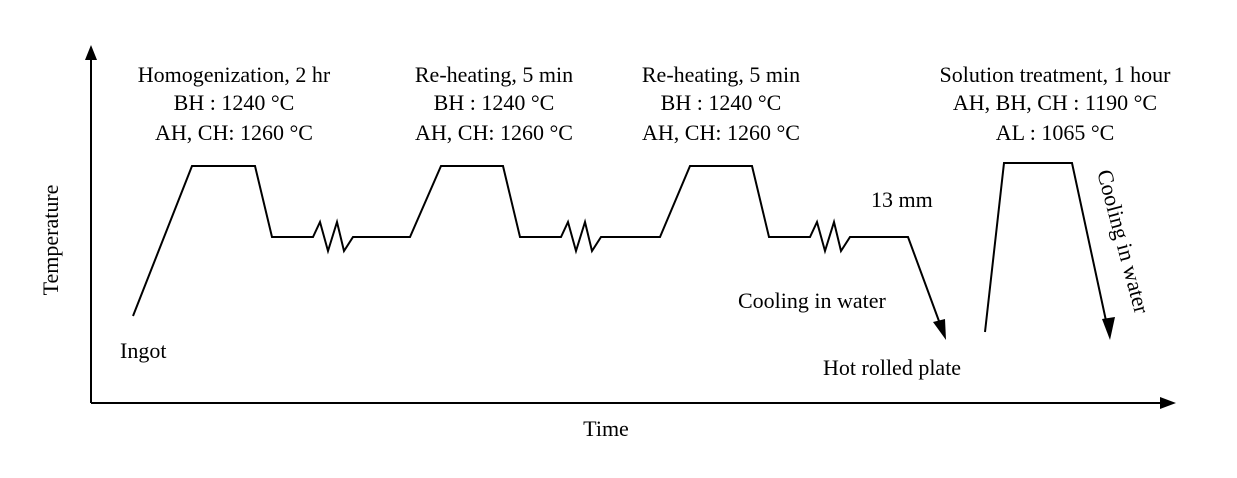 This screenshot has width=1237, height=478. I want to click on y-axis-arrowhead, so click(91, 52).